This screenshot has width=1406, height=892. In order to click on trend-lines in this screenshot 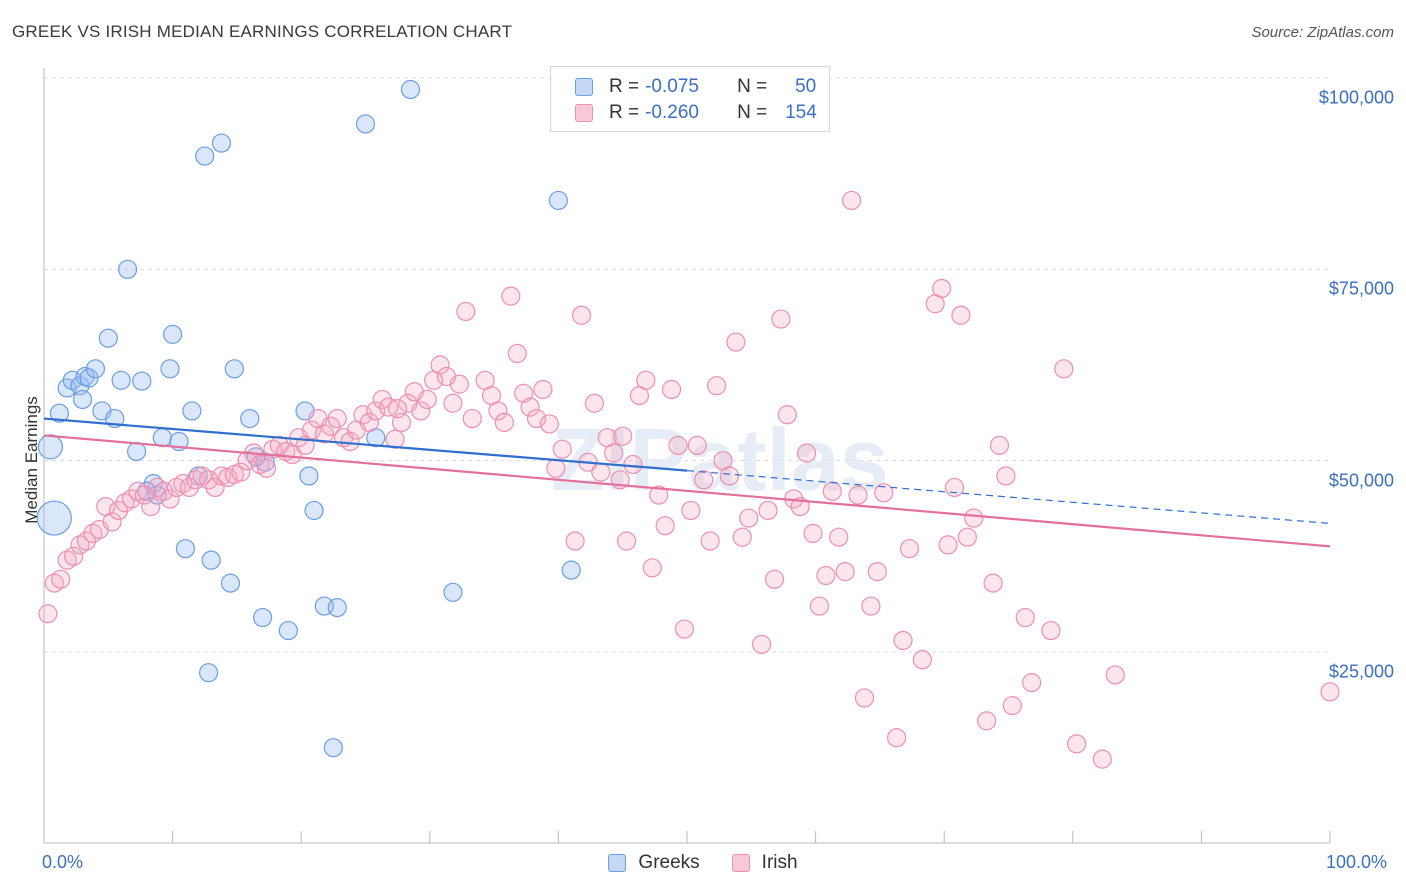, I will do `click(687, 482)`.